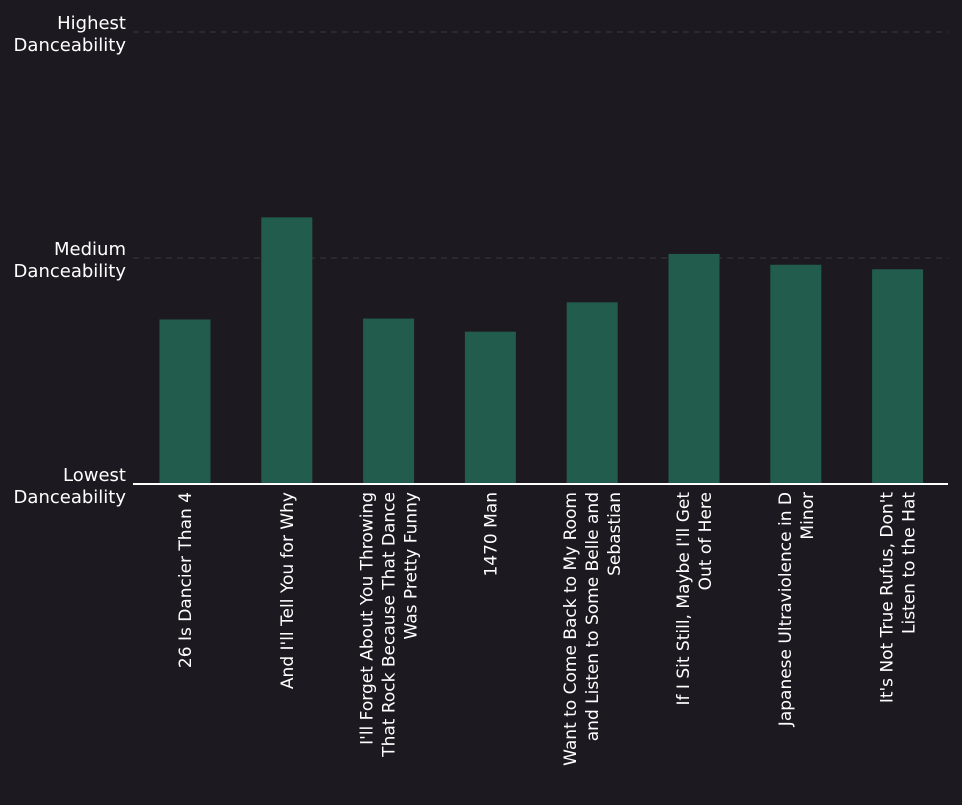  I want to click on x-tick-label: 26 Is Dancier Than 4, so click(186, 580).